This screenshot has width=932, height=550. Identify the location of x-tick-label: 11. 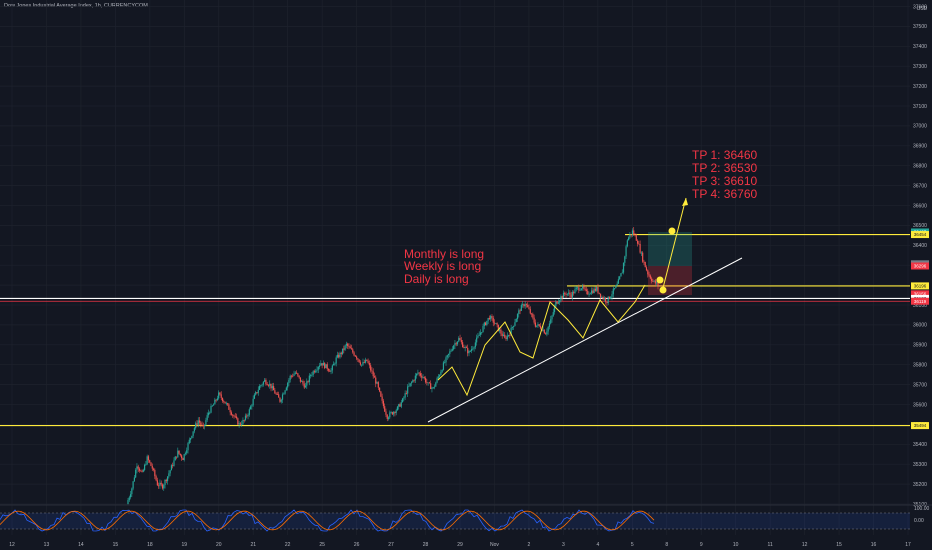
(770, 545).